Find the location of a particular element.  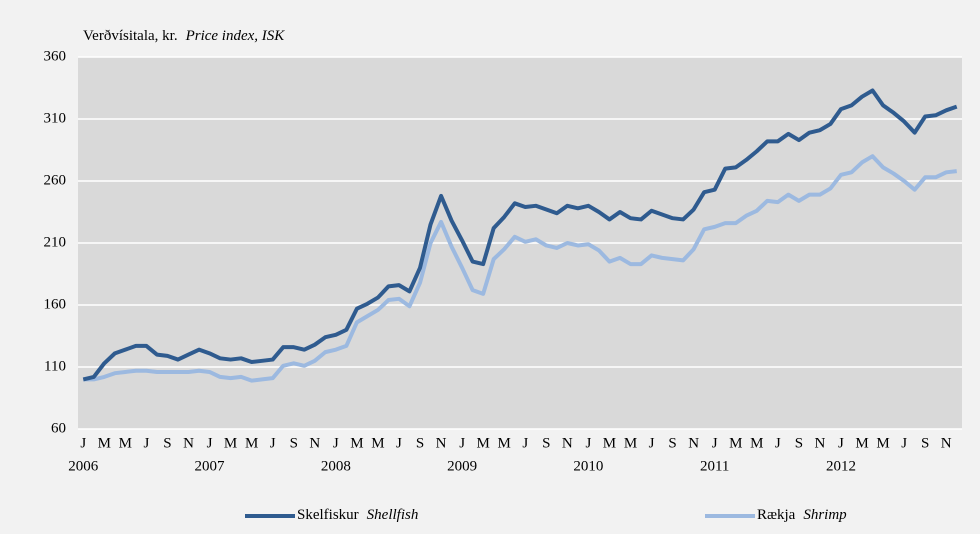

legend-name-en: Shrimp is located at coordinates (825, 515).